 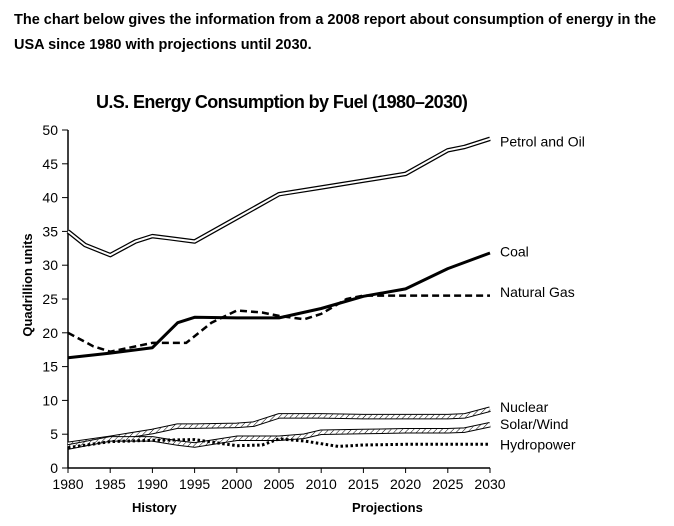 What do you see at coordinates (236, 484) in the screenshot?
I see `x-tick-label: 2000` at bounding box center [236, 484].